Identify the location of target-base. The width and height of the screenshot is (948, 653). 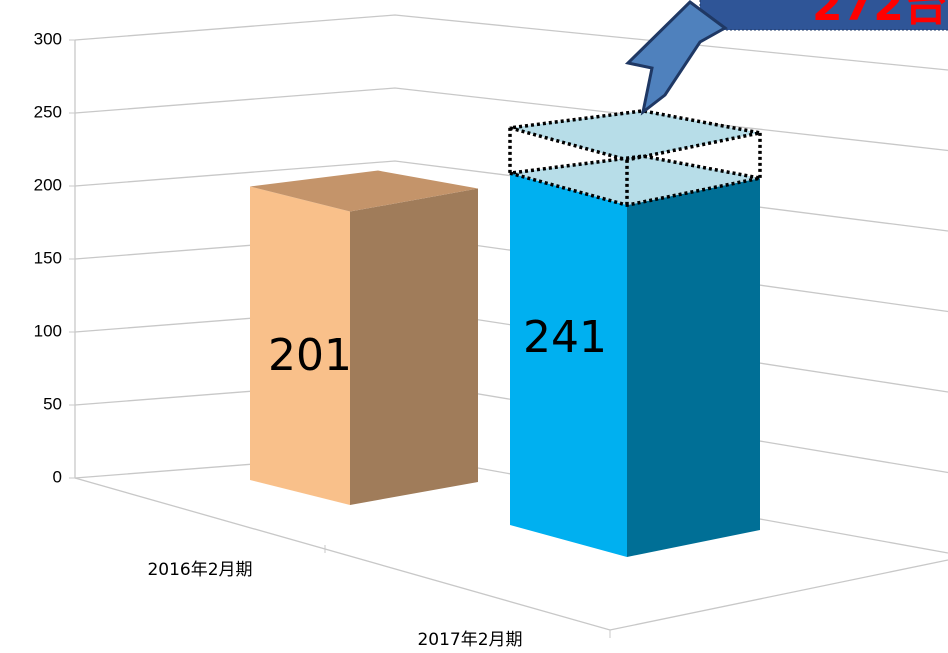
(635, 180).